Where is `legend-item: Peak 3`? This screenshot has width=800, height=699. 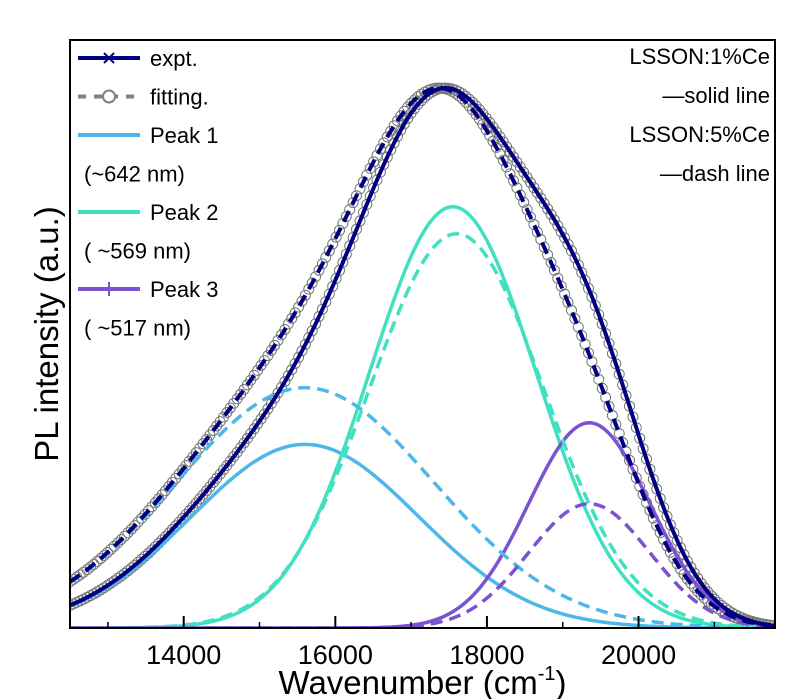 legend-item: Peak 3 is located at coordinates (148, 289).